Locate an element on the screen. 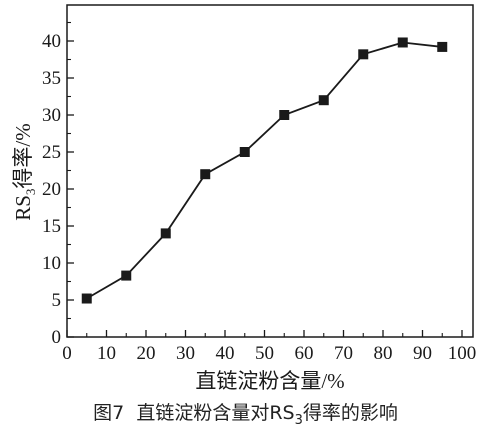  caption-text-after: 得率的影响 is located at coordinates (350, 413).